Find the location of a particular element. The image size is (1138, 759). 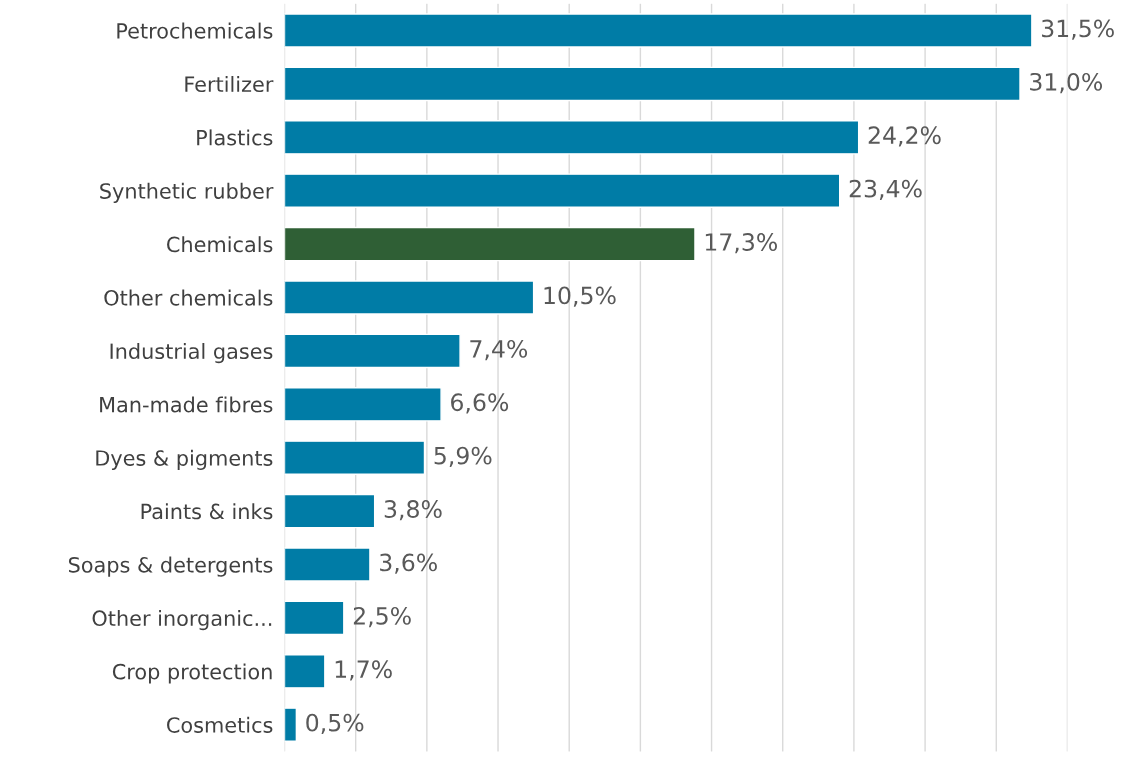

y-tick-label: Crop protection is located at coordinates (192, 673).